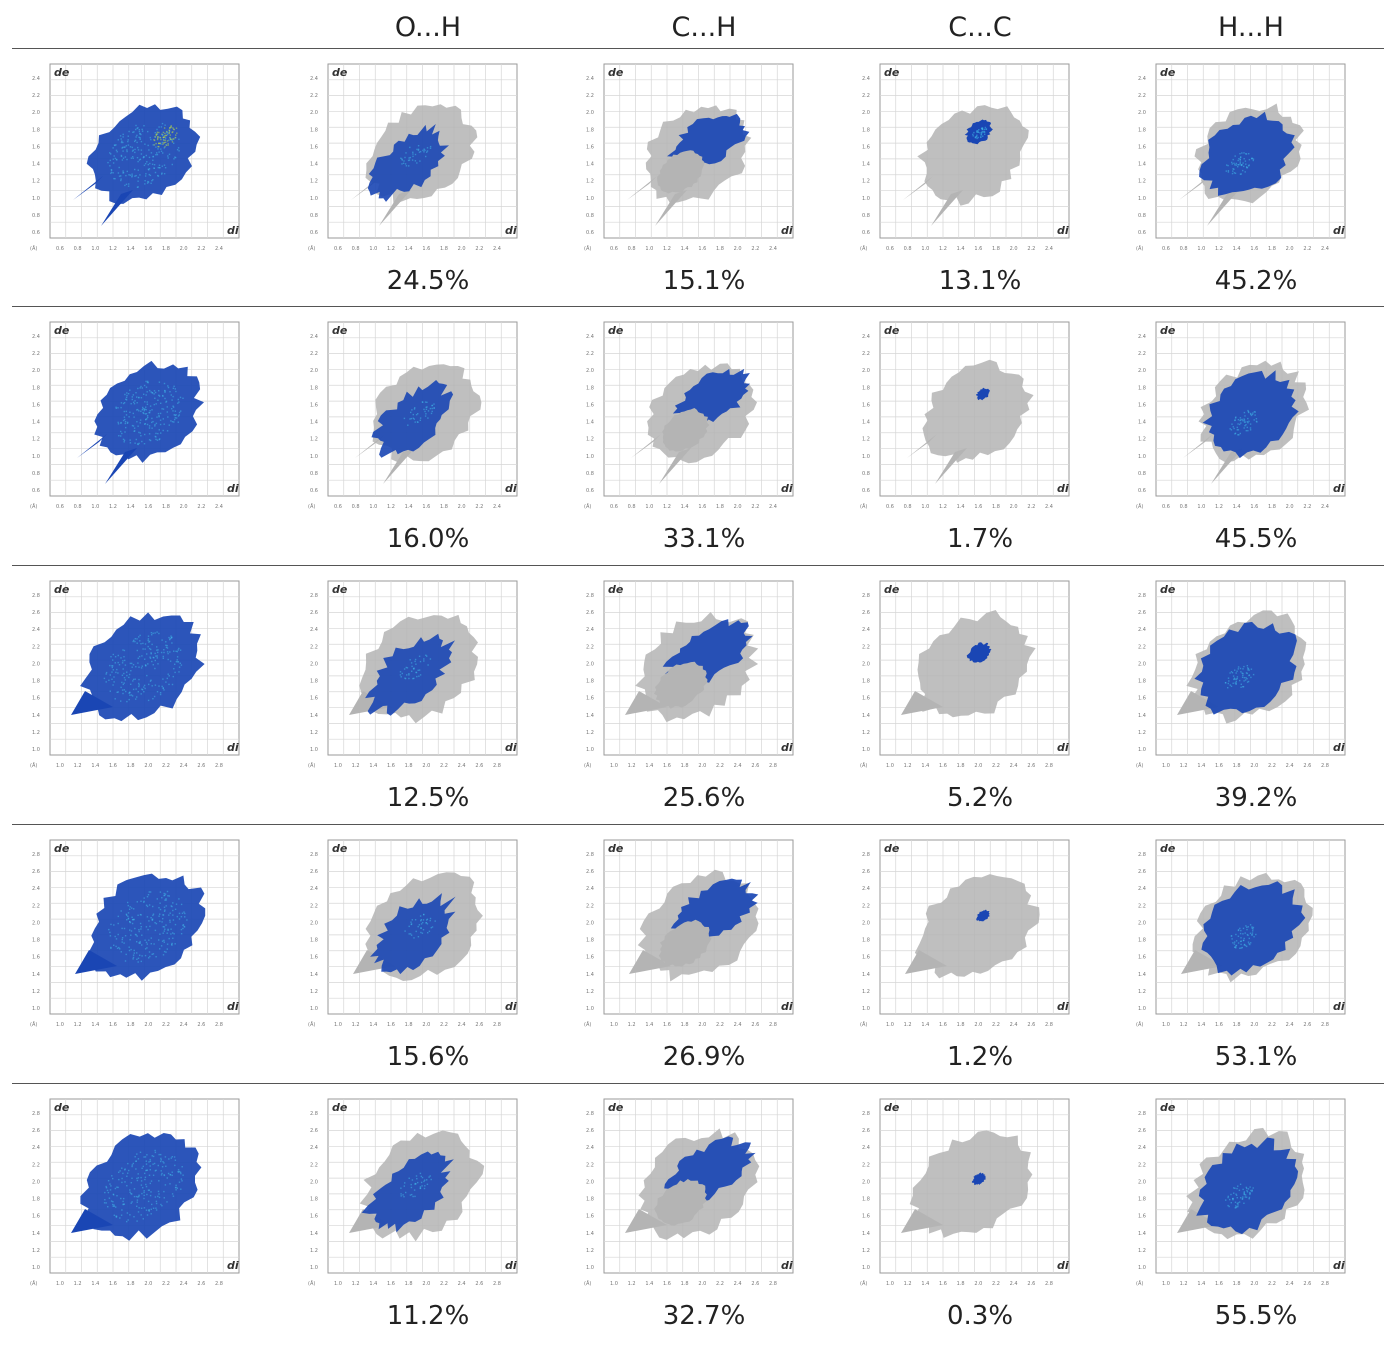  What do you see at coordinates (698, 927) in the screenshot?
I see `gridlines` at bounding box center [698, 927].